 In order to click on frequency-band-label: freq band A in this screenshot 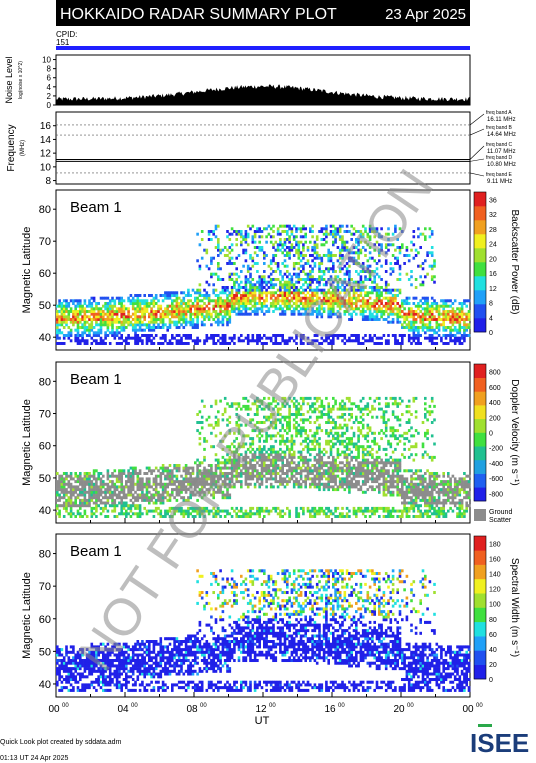, I will do `click(499, 113)`.